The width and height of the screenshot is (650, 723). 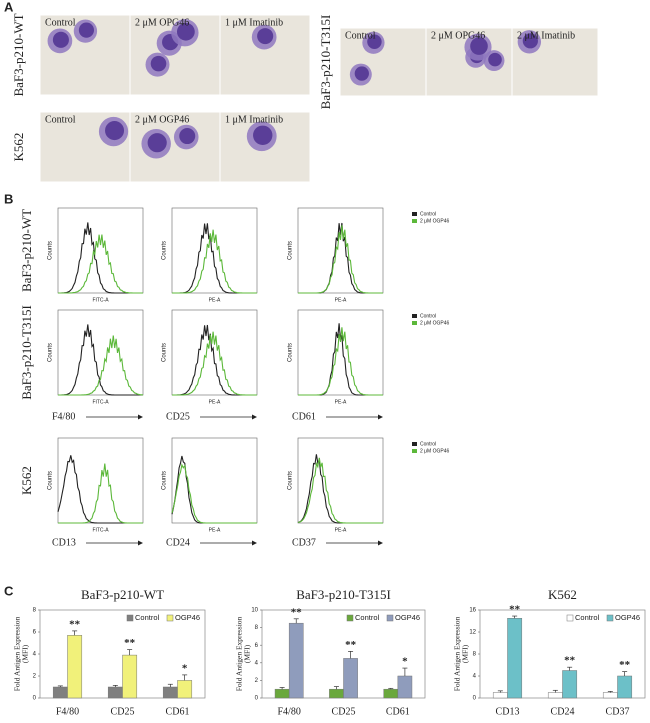 I want to click on y-axis-label: (MFI), so click(x=465, y=653).